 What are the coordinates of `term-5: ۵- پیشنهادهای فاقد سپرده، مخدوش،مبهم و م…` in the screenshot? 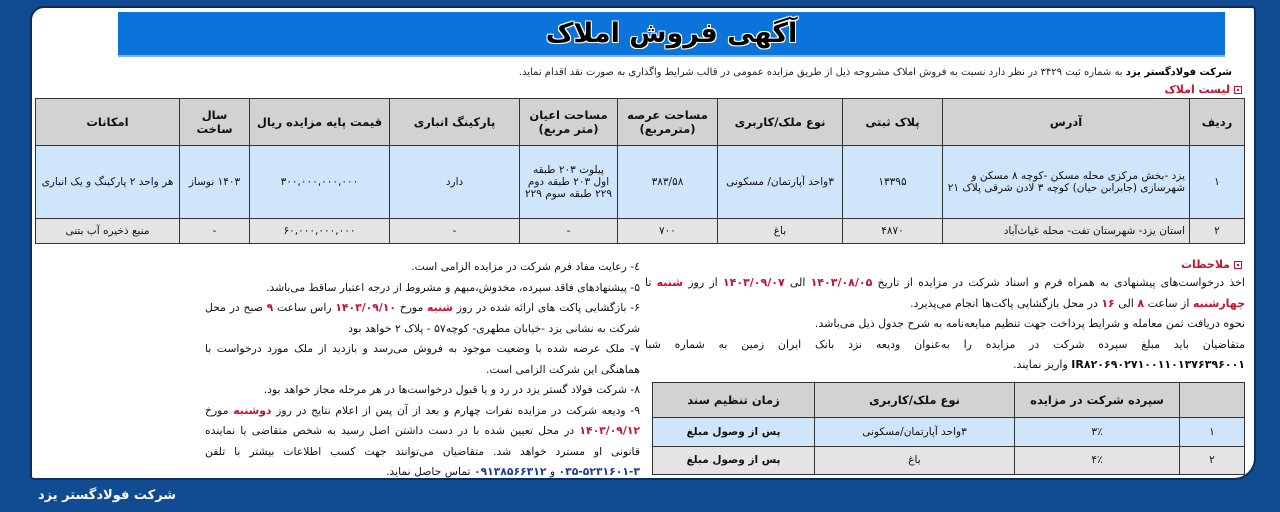 It's located at (452, 287).